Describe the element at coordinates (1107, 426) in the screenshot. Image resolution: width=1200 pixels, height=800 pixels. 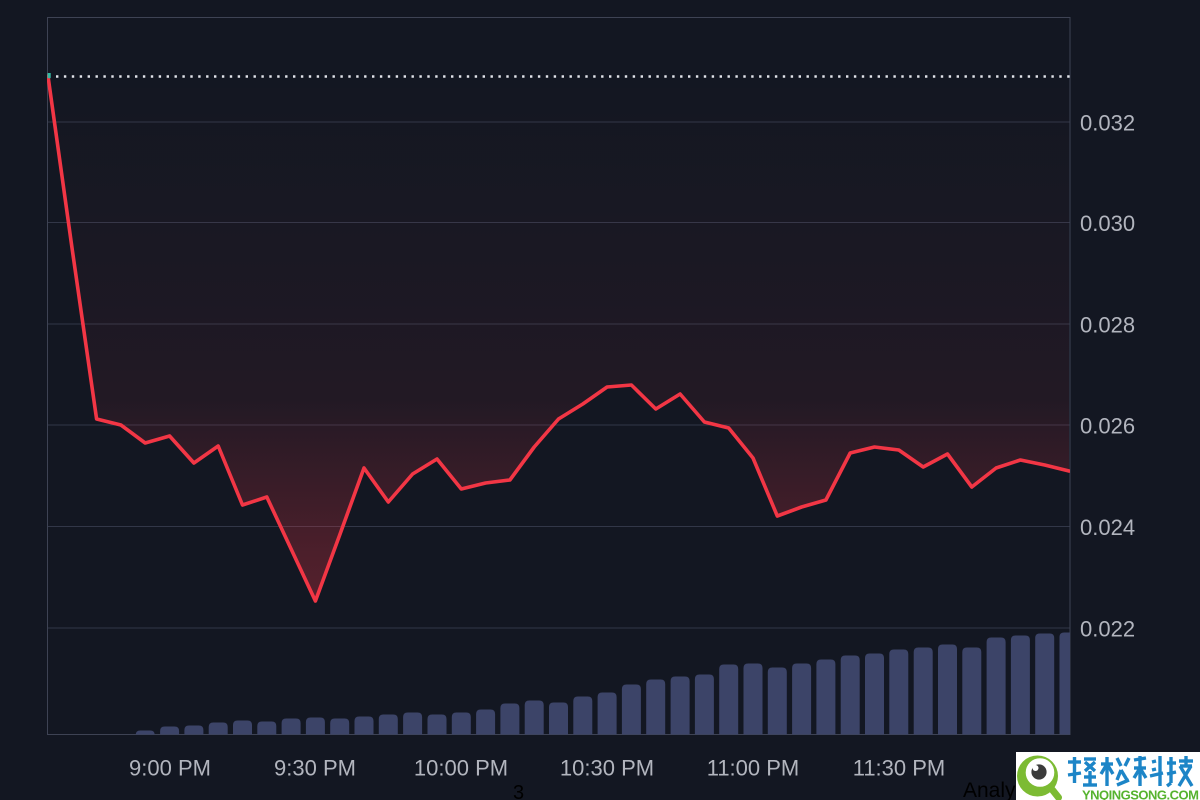
I see `svg-text: 0.026` at that location.